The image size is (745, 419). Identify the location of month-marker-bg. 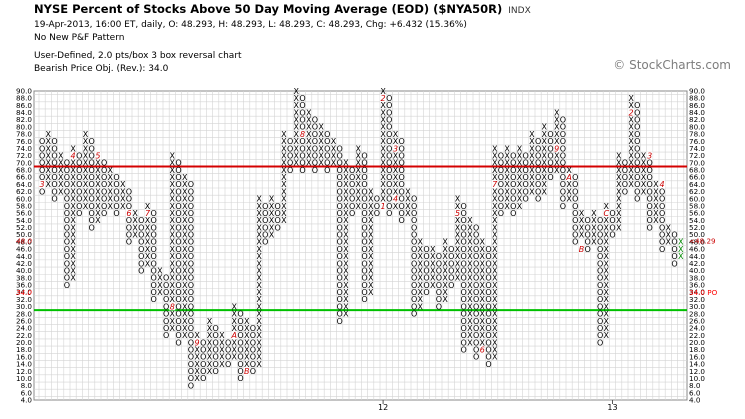
(662, 184).